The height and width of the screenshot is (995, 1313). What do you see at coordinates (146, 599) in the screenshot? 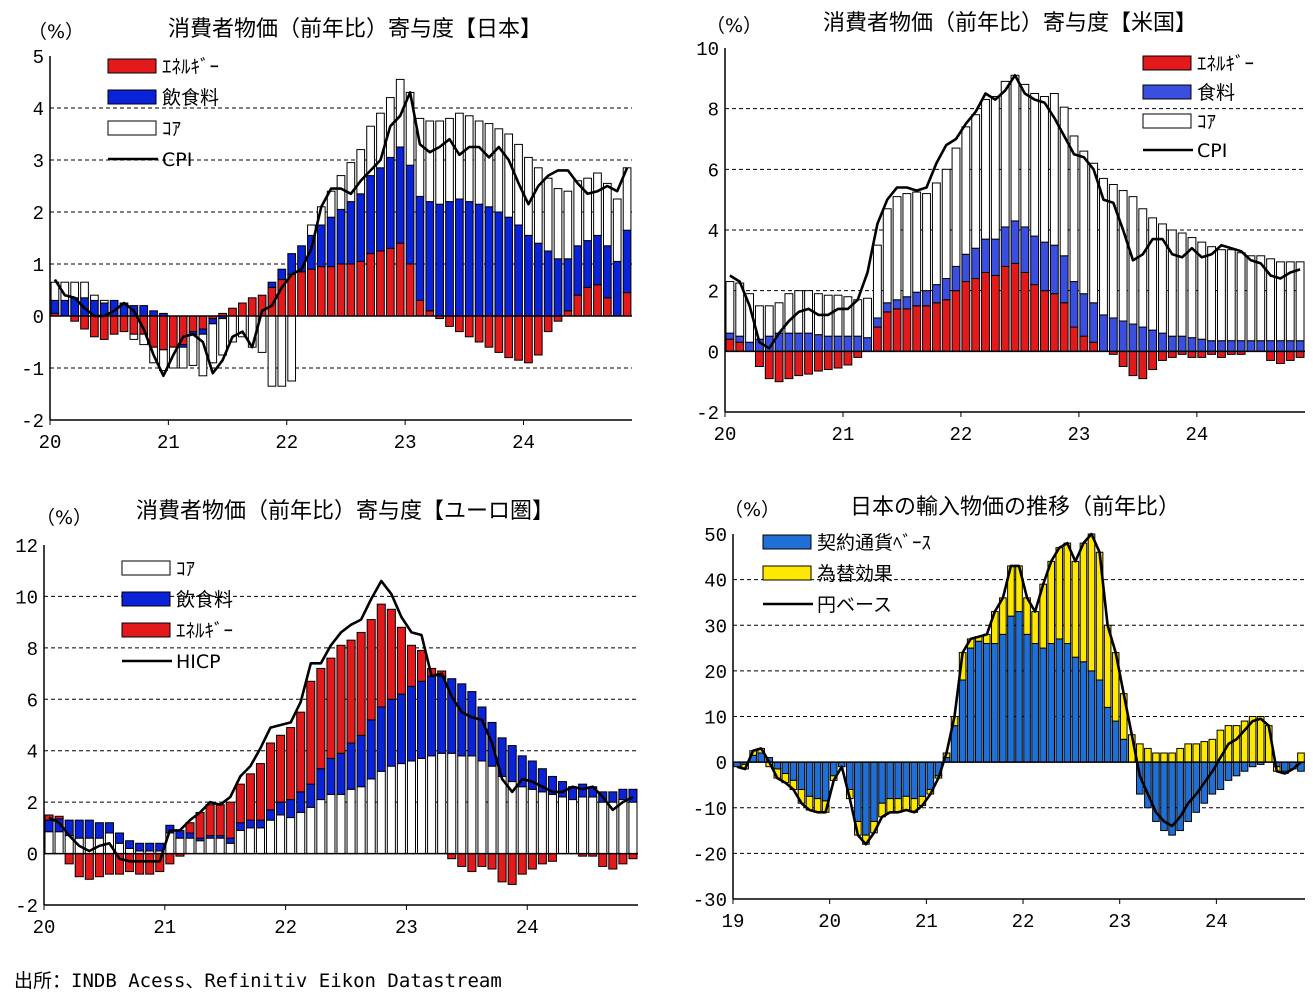
I see `legend-swatch-food` at bounding box center [146, 599].